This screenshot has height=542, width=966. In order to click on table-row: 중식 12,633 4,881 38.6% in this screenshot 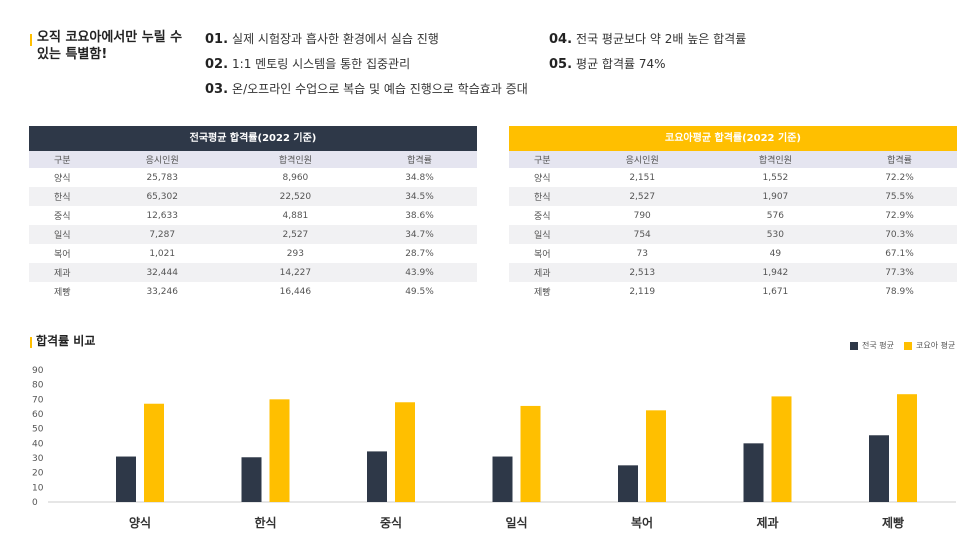, I will do `click(253, 215)`.